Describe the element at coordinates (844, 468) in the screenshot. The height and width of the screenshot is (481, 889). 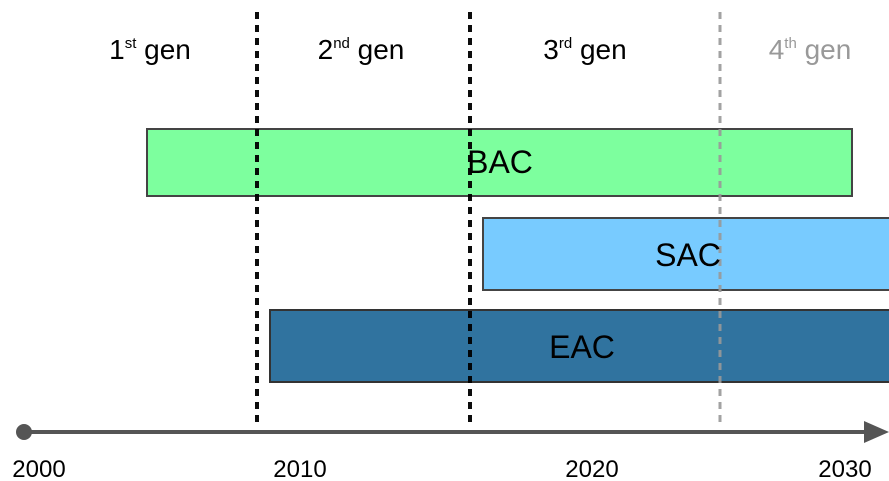
I see `year-label-2030: 2030` at that location.